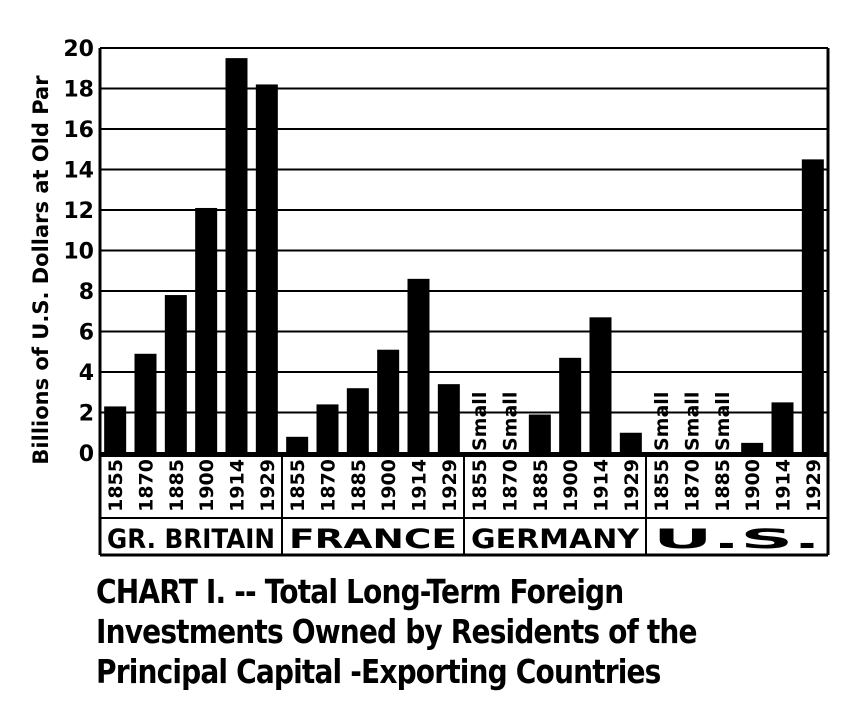  I want to click on y-tick-label: 12, so click(78, 211).